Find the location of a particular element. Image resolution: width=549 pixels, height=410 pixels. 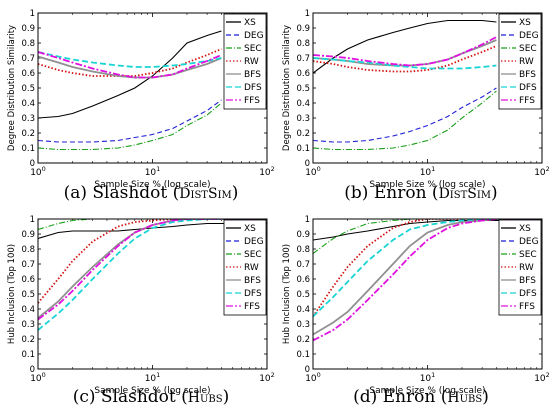

y-axis-label: Degree Distribution Similarity is located at coordinates (287, 88).